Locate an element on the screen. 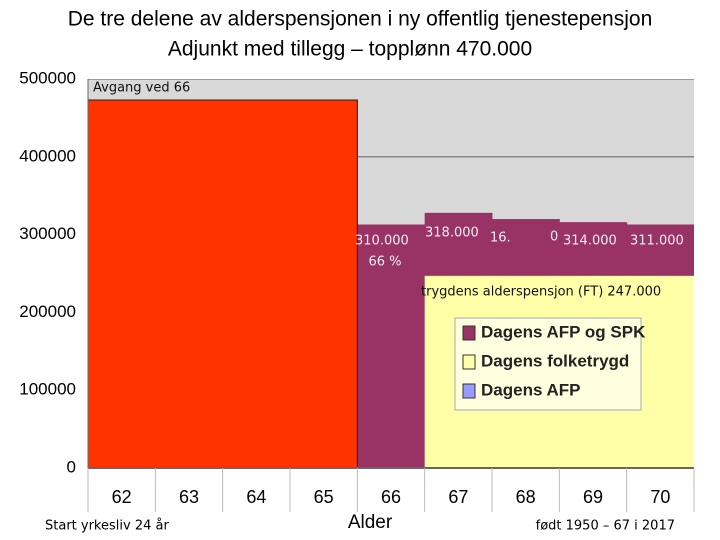 This screenshot has width=720, height=540. x-tick-label: 63 is located at coordinates (189, 497).